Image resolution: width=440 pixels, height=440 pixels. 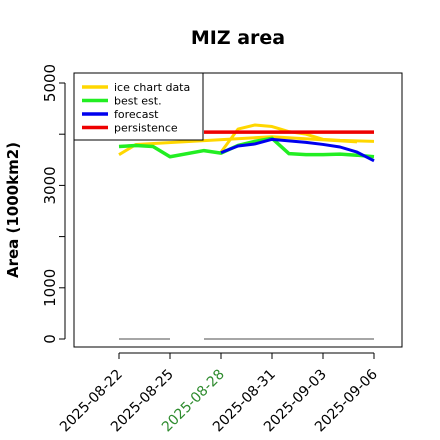 I want to click on y-tick-label: 0, so click(x=50, y=339).